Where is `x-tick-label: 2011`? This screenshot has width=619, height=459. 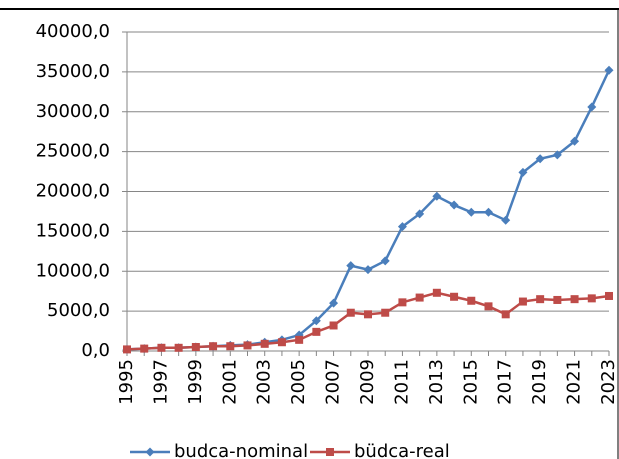
x-tick-label: 2011 is located at coordinates (401, 382).